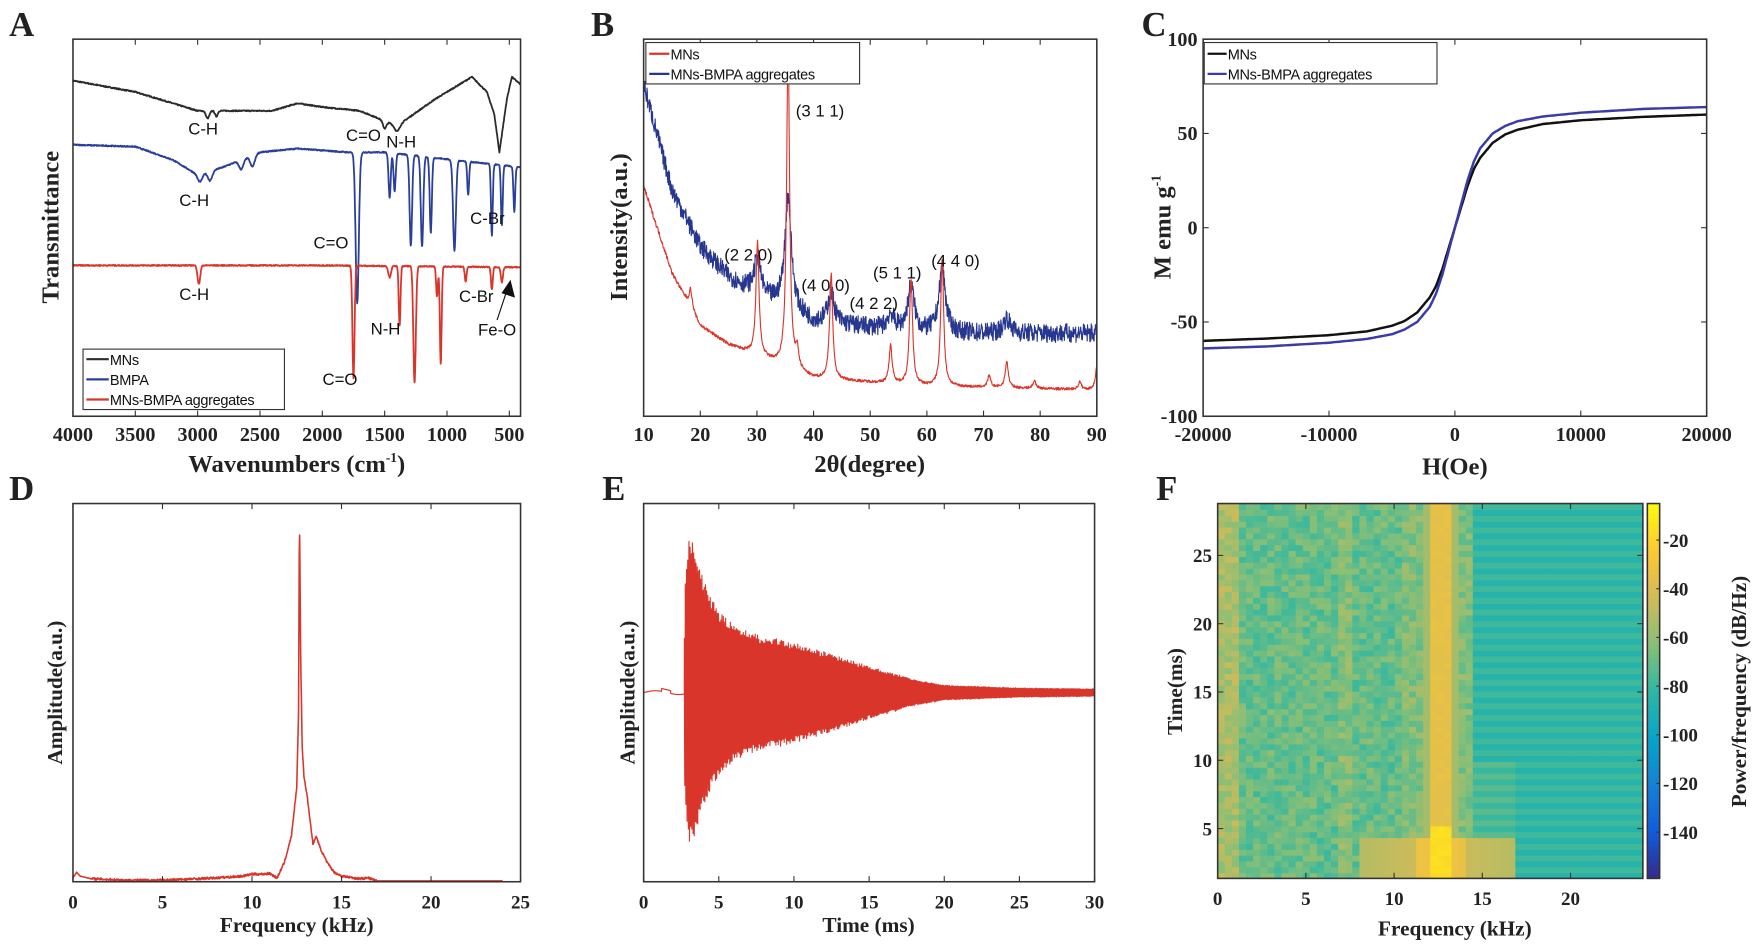  I want to click on f-colorbar-segment, so click(1653, 759).